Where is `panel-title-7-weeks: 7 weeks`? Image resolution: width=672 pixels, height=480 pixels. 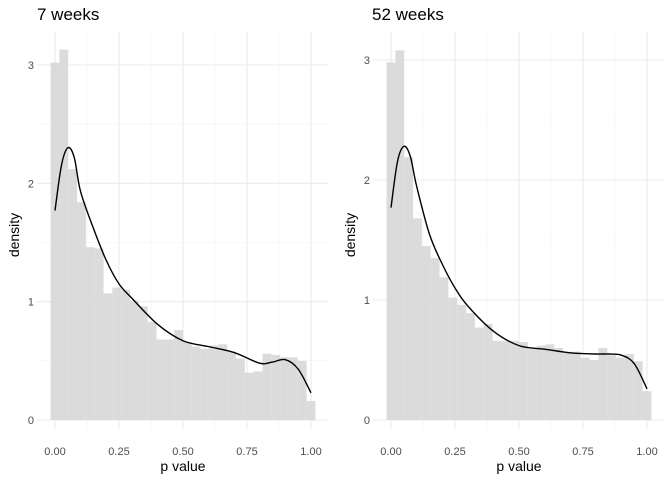
panel-title-7-weeks: 7 weeks is located at coordinates (68, 14).